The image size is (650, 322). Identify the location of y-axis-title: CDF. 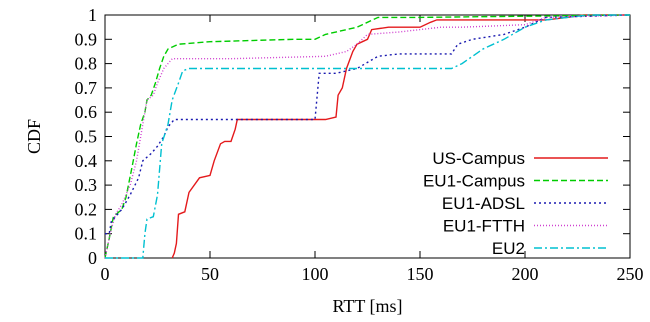
(34, 136).